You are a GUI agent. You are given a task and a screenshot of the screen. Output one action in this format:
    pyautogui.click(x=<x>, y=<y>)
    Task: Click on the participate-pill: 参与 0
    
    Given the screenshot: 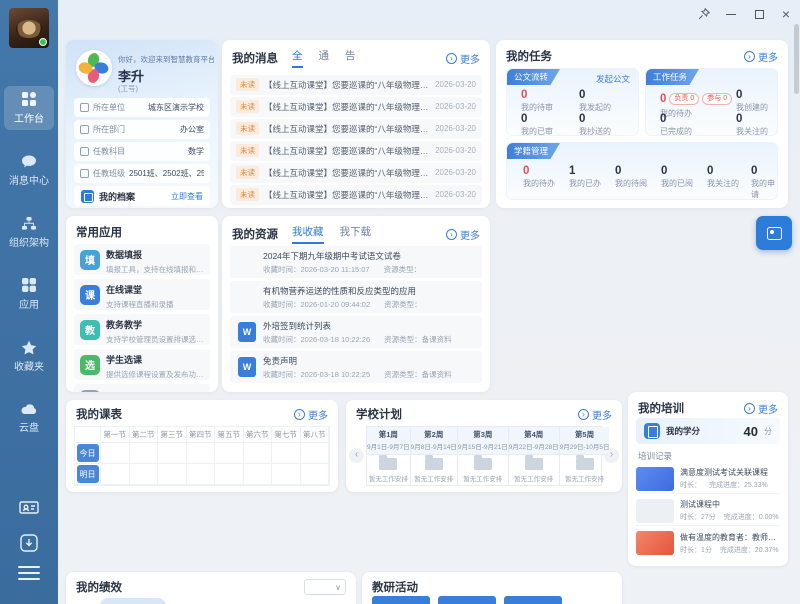 What is the action you would take?
    pyautogui.click(x=717, y=99)
    